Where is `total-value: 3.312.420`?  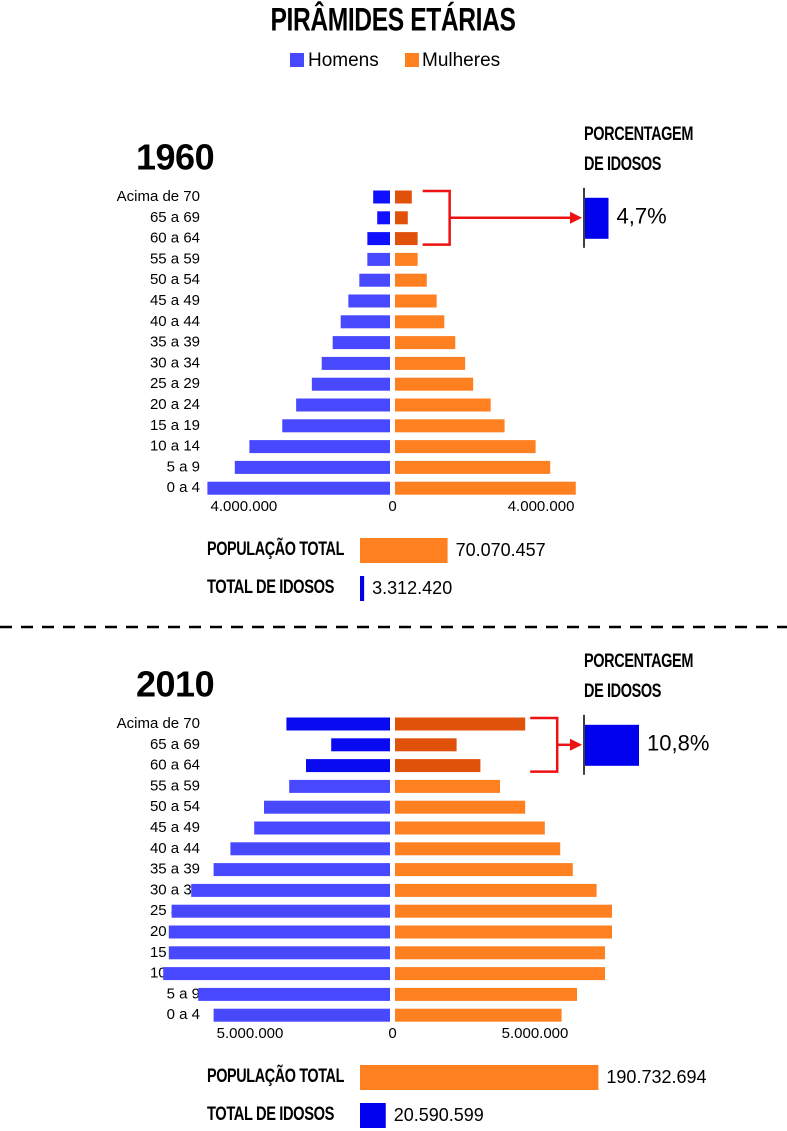
total-value: 3.312.420 is located at coordinates (412, 588).